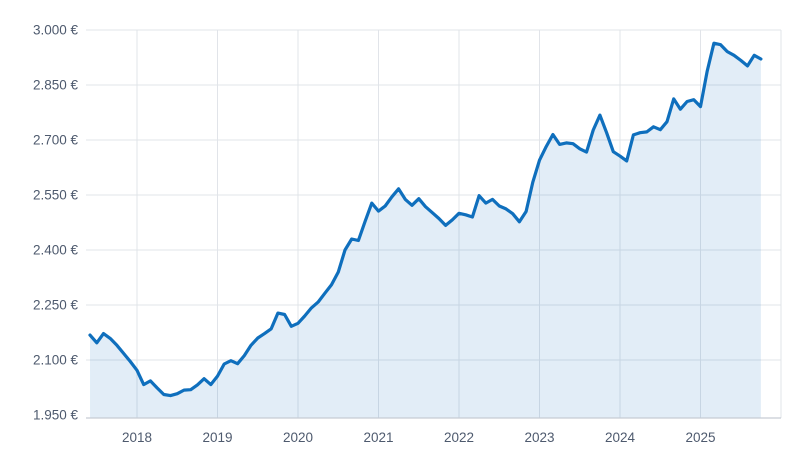 Image resolution: width=793 pixels, height=462 pixels. I want to click on x-axis-tick-label: 2023, so click(539, 437).